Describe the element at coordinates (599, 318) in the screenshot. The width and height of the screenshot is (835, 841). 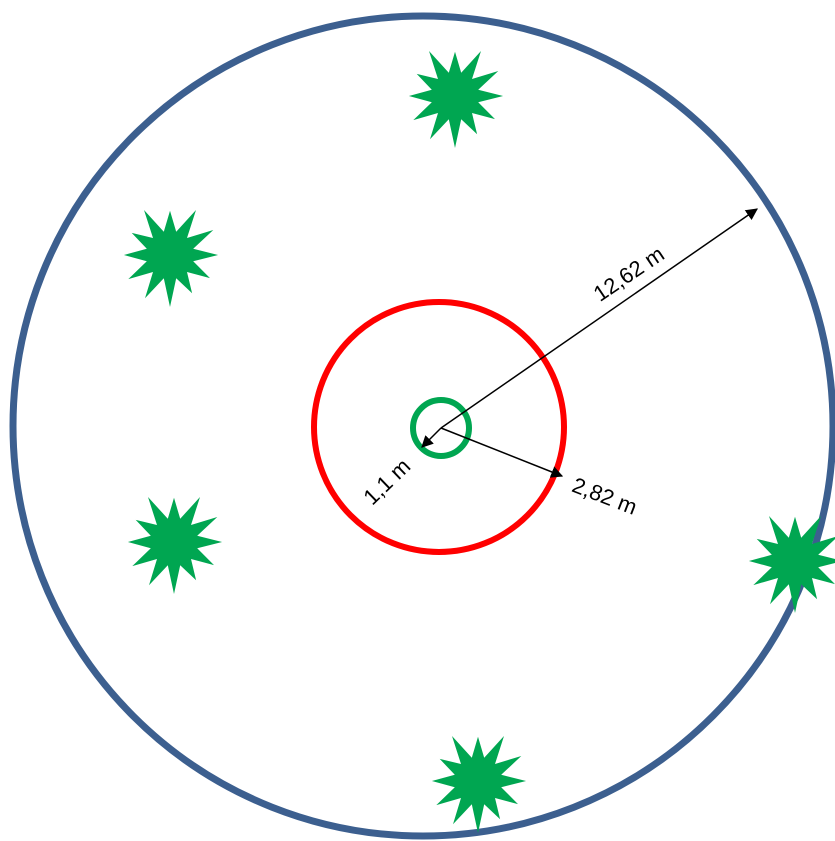
I see `outer-radius-arrow` at that location.